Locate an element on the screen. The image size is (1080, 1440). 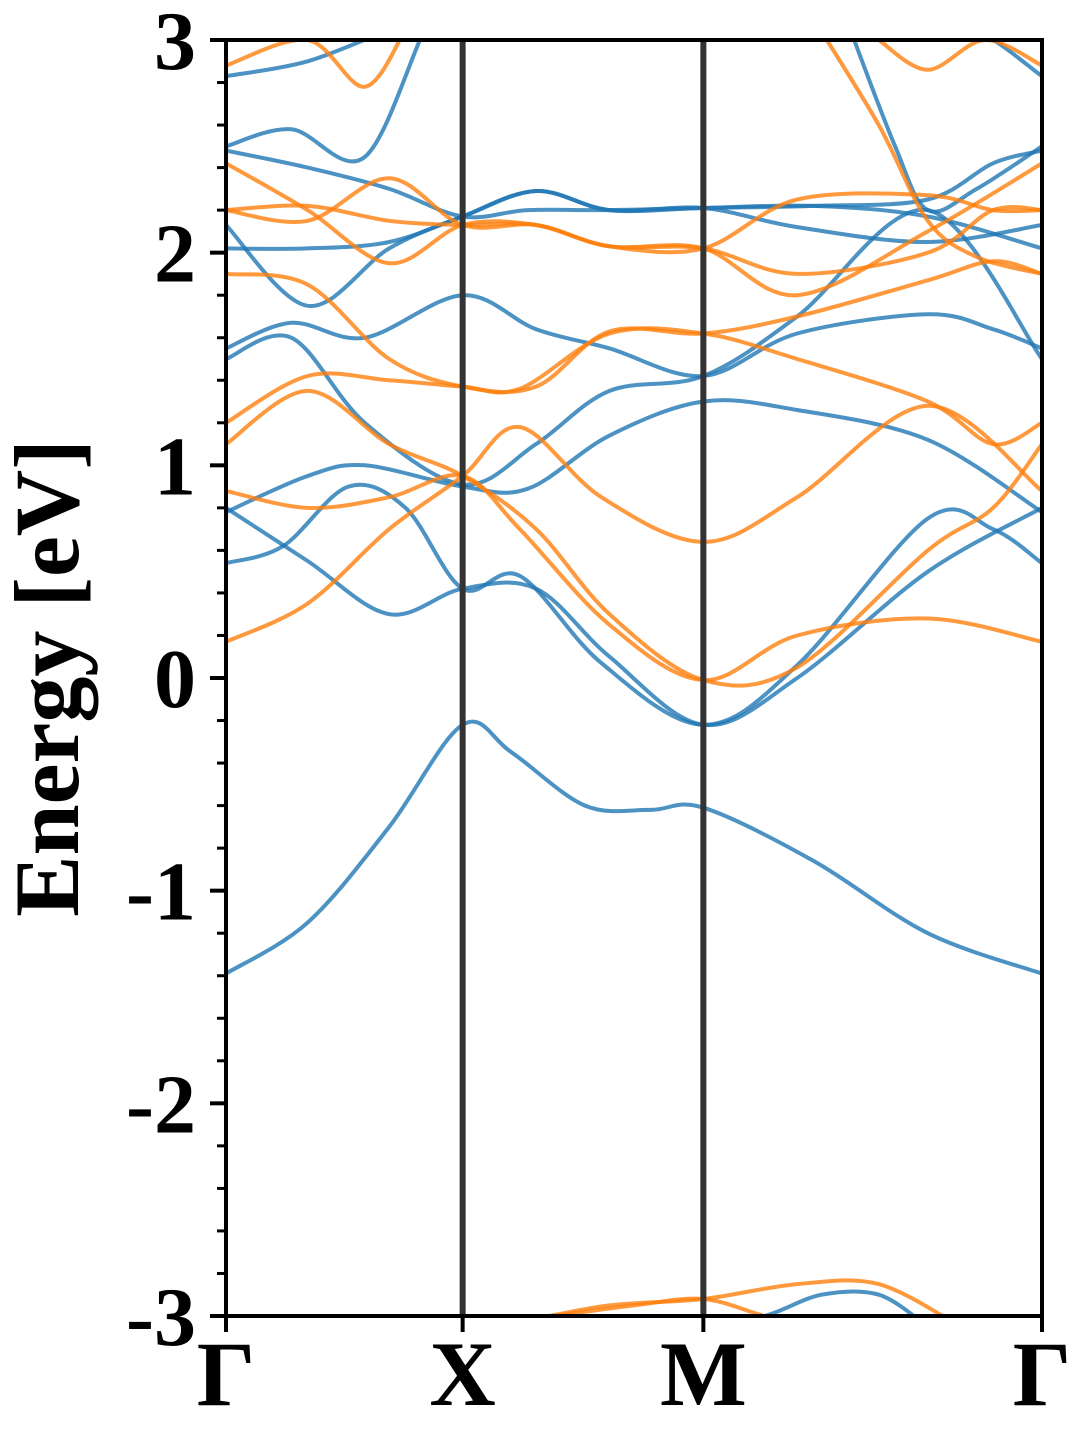
band-line-s1-b8 is located at coordinates (314, 64).